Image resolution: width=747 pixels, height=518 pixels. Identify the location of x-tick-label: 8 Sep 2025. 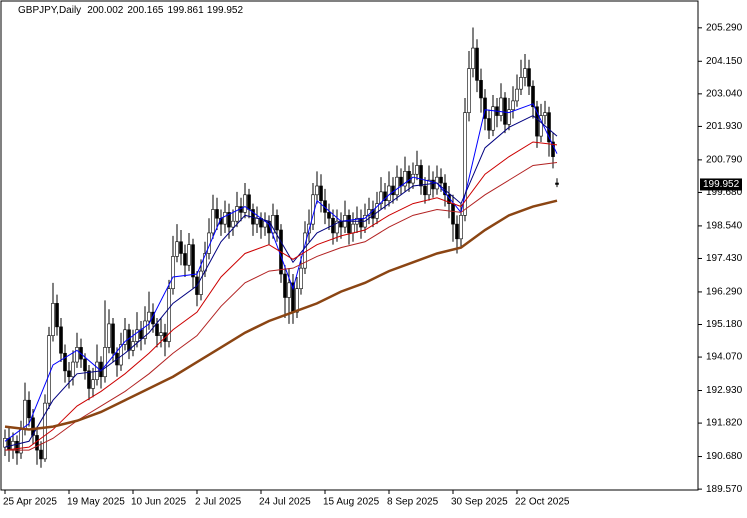
(413, 502).